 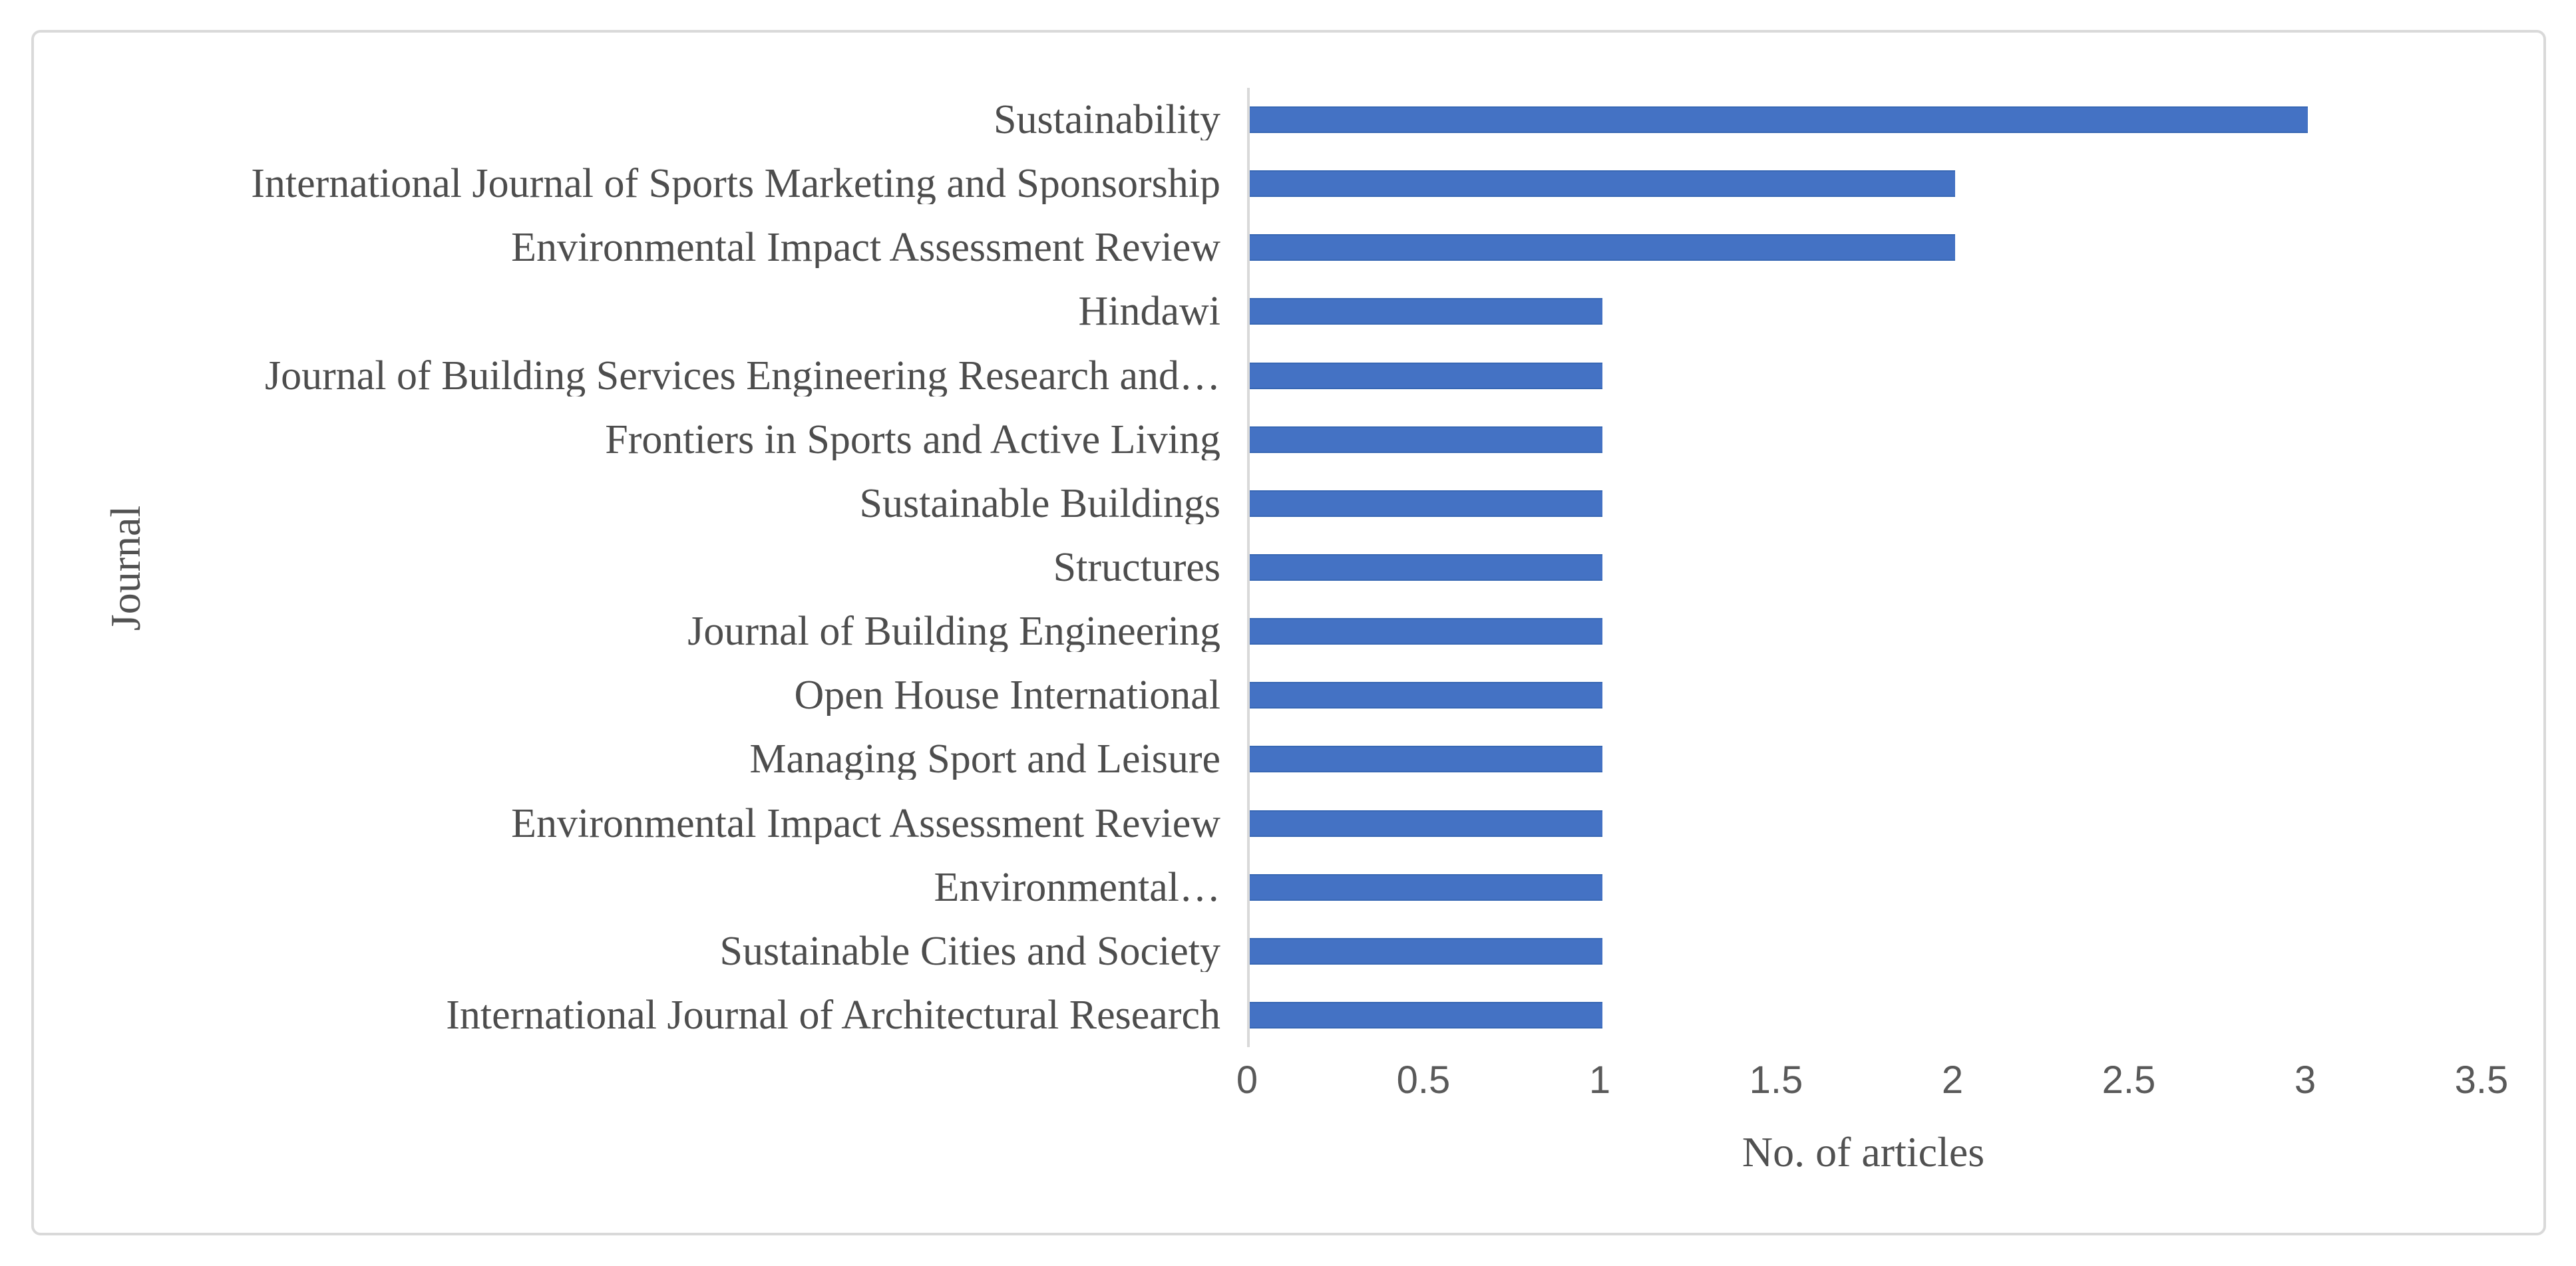 What do you see at coordinates (1953, 1080) in the screenshot?
I see `x-tick-label: 2` at bounding box center [1953, 1080].